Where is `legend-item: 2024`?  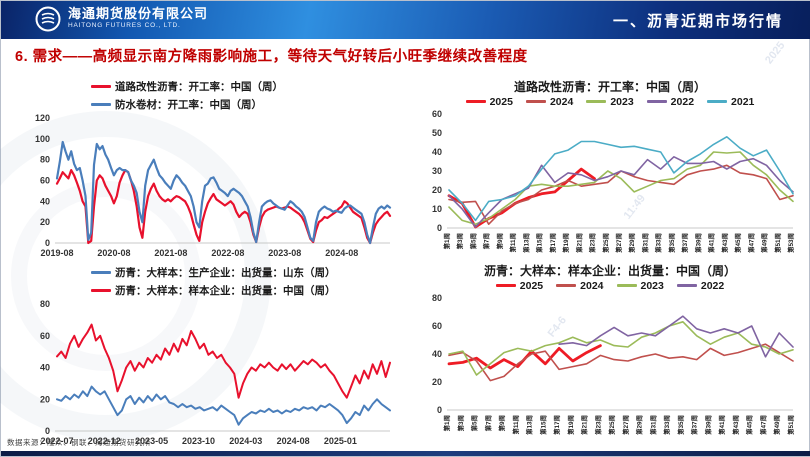
legend-item: 2024 is located at coordinates (549, 101).